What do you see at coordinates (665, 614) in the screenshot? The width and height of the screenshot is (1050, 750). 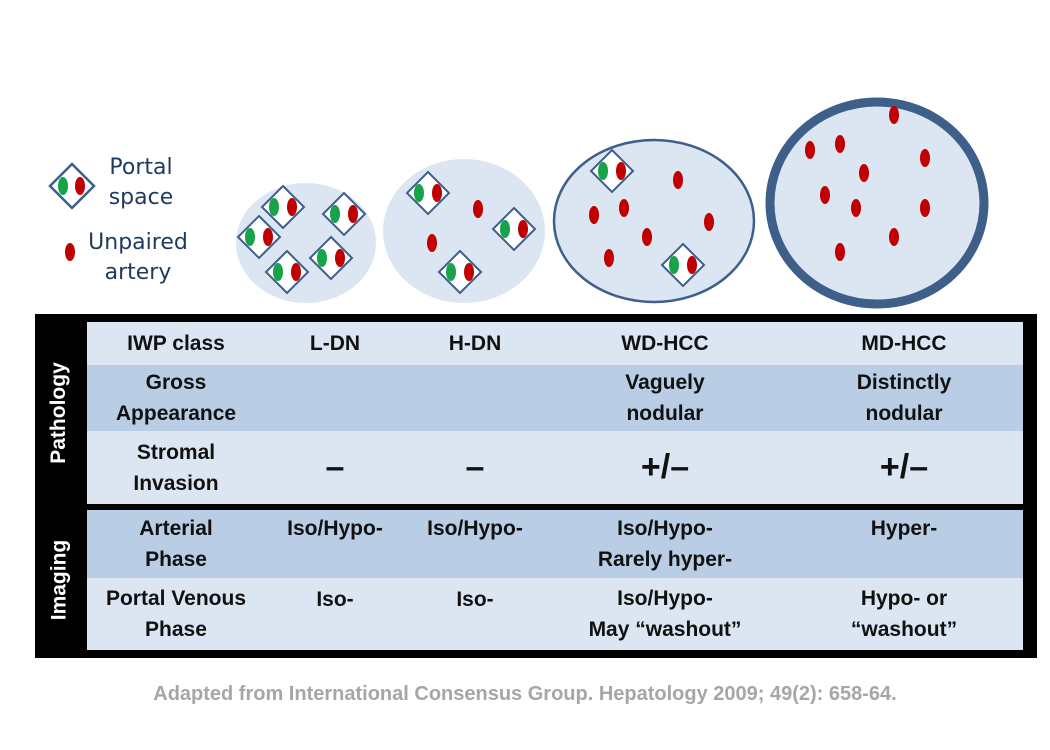 I see `table-cell: Iso/Hypo- May “washout”` at bounding box center [665, 614].